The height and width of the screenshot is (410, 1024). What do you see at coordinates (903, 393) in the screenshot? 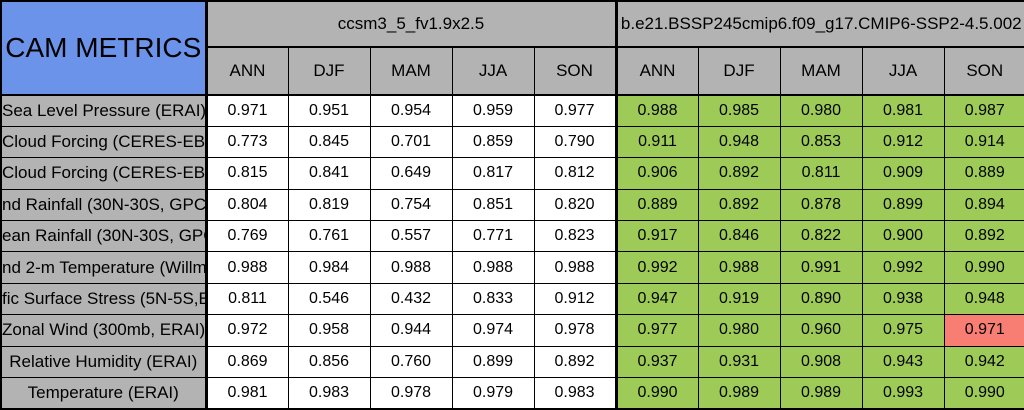
I see `metric-cell-model2: 0.993` at bounding box center [903, 393].